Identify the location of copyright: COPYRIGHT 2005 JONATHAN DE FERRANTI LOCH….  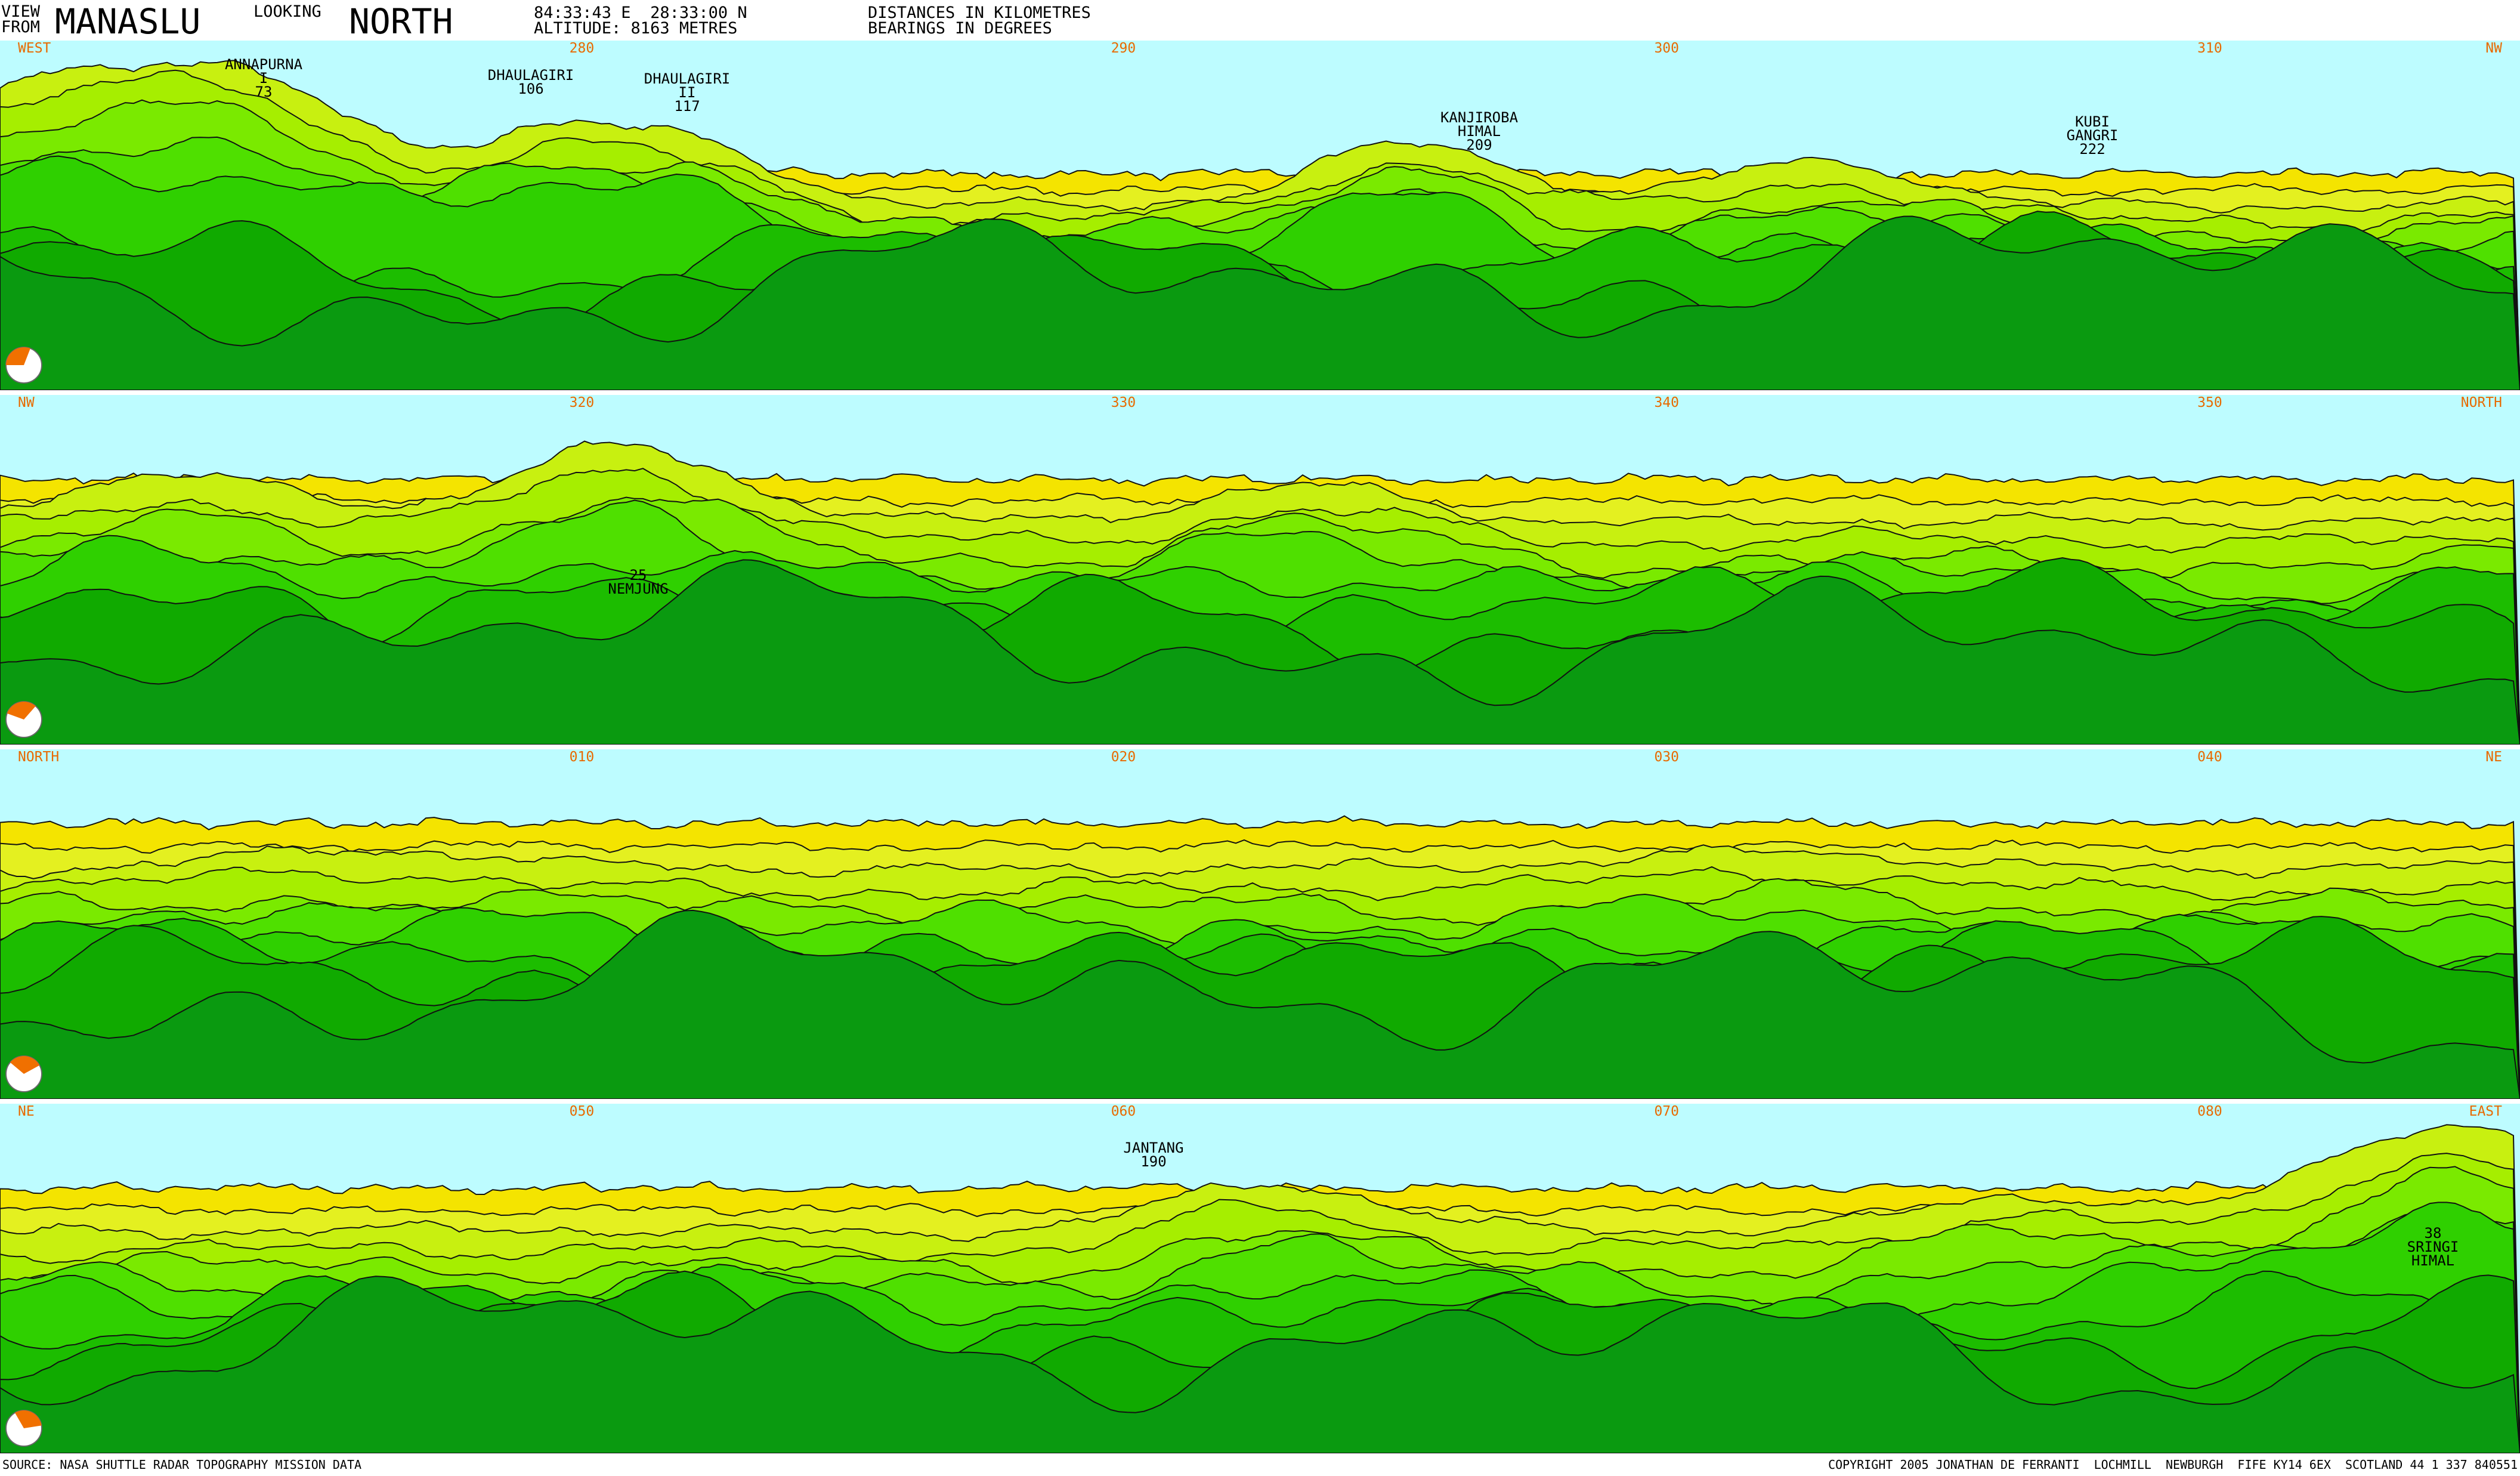
(2173, 1465).